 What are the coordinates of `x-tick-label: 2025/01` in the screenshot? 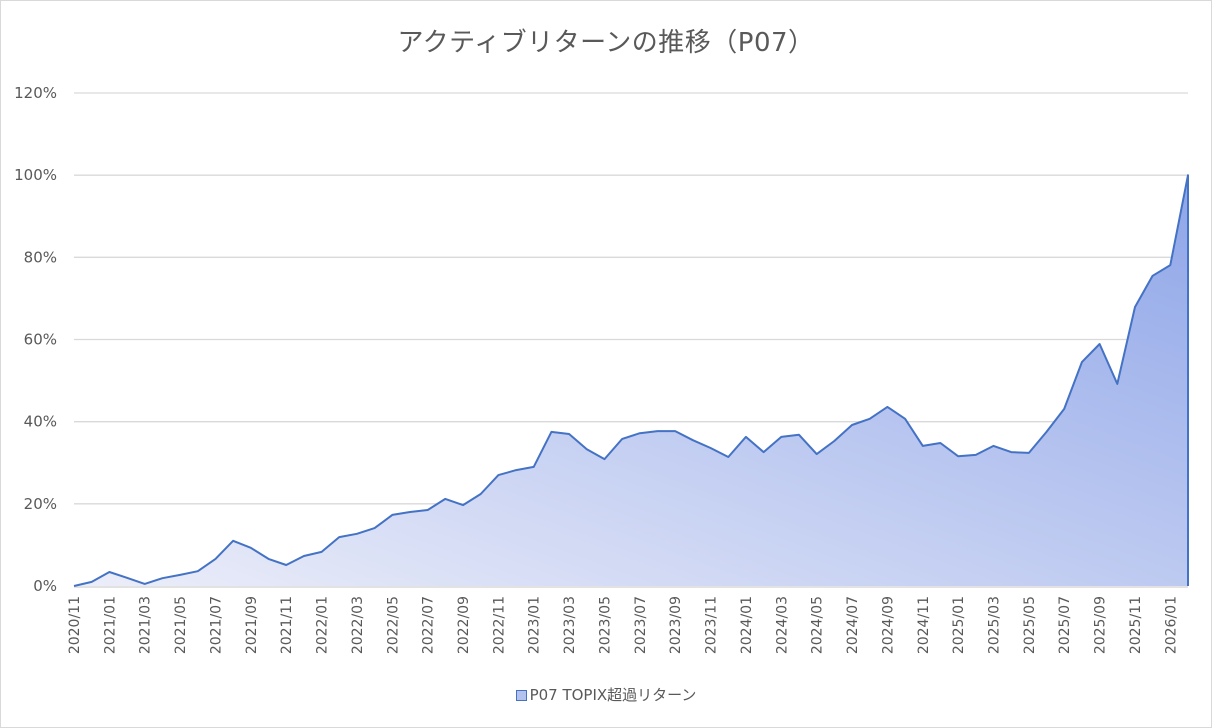 It's located at (959, 625).